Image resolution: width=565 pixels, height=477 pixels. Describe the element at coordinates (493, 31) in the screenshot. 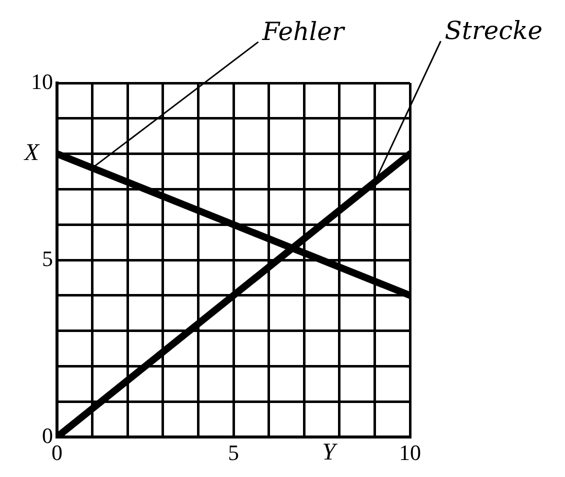

I see `annotation: Strecke` at that location.